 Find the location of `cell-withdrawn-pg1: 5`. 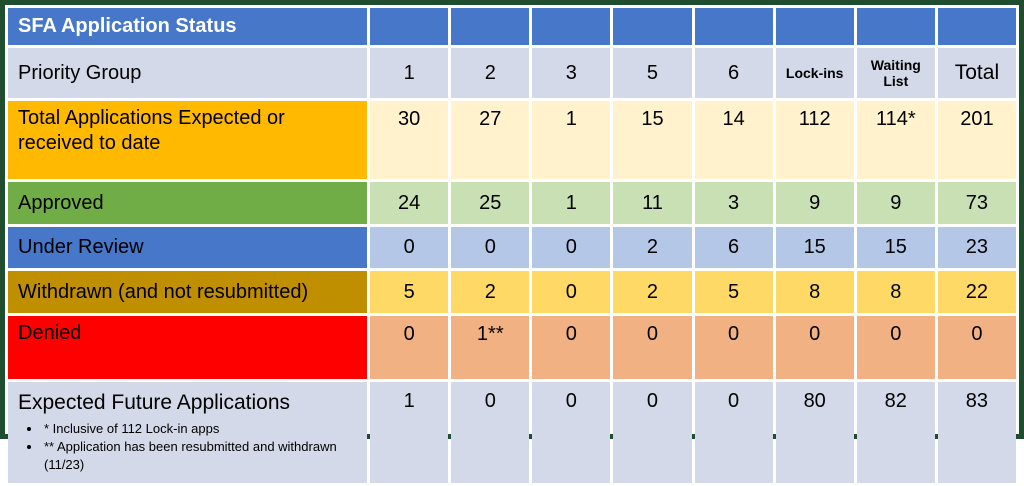

cell-withdrawn-pg1: 5 is located at coordinates (409, 292).